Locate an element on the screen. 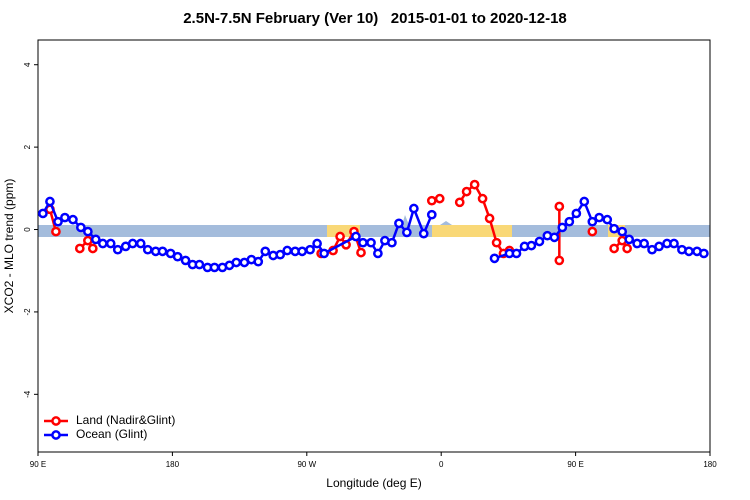  ocean-spike is located at coordinates (427, 220).